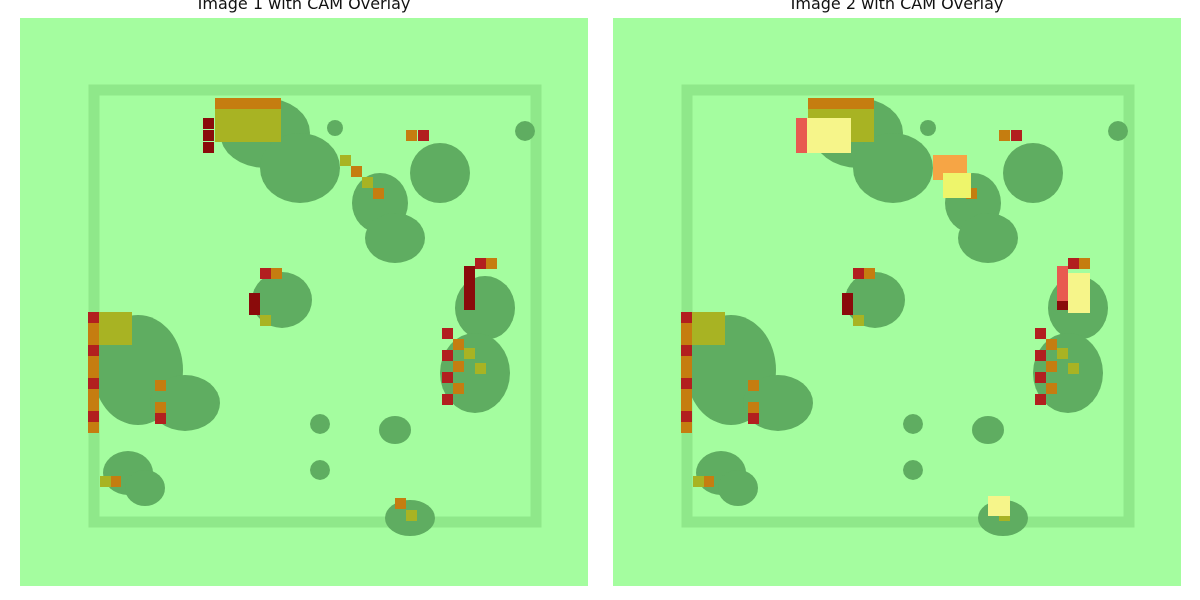 The width and height of the screenshot is (1200, 600). What do you see at coordinates (897, 6) in the screenshot?
I see `panel-title: Image 2 with CAM Overlay` at bounding box center [897, 6].